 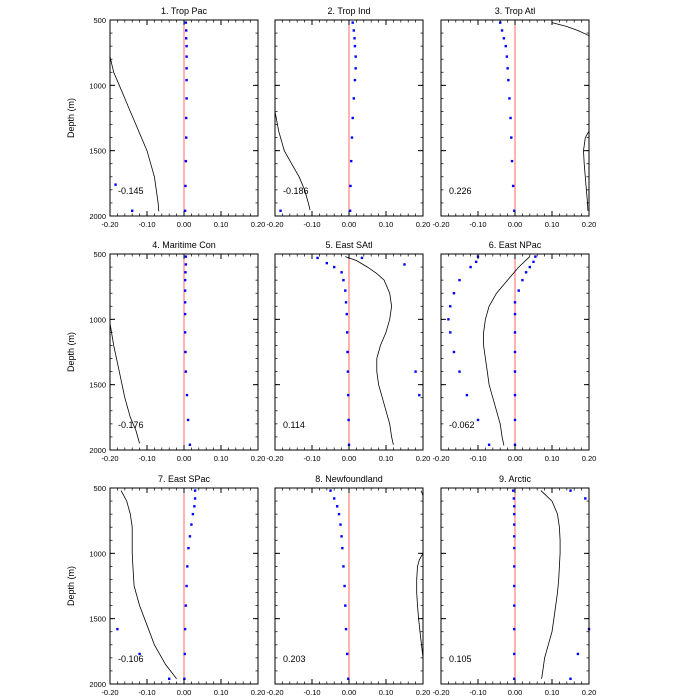 I want to click on panel-9: 9. Arctic 0.105 -0.20 -0.10 0.00 0.10 0.20, so click(x=514, y=585).